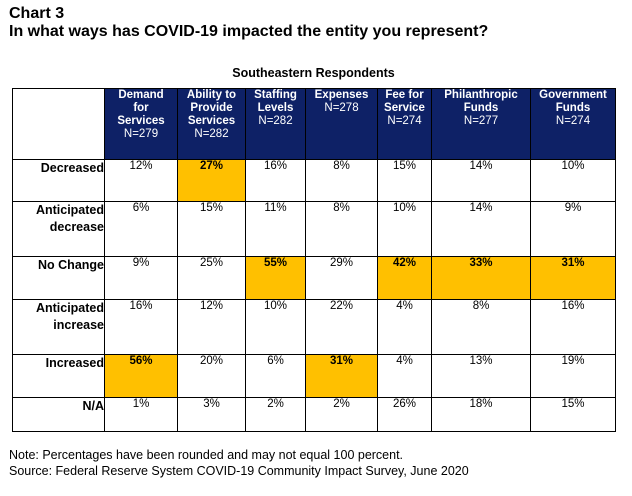 The width and height of the screenshot is (632, 496). I want to click on value-cell: 29%, so click(341, 278).